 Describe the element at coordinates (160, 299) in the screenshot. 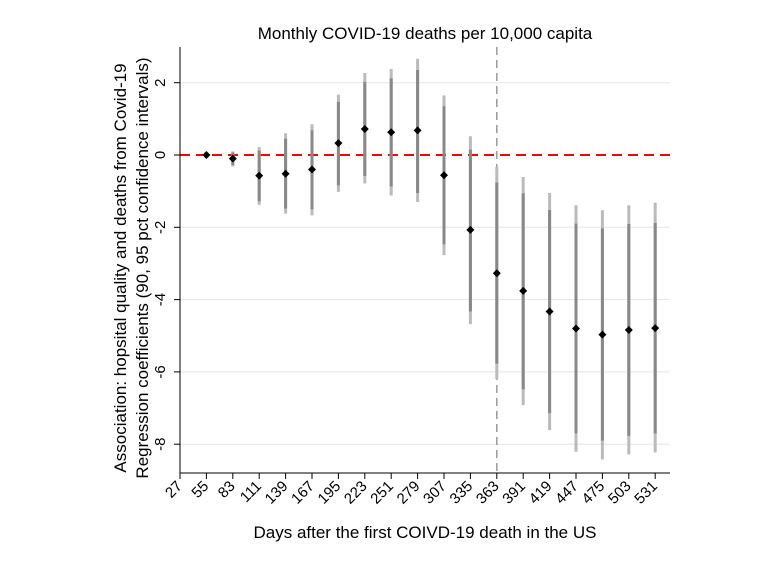

I see `y-tick-label: -4` at that location.